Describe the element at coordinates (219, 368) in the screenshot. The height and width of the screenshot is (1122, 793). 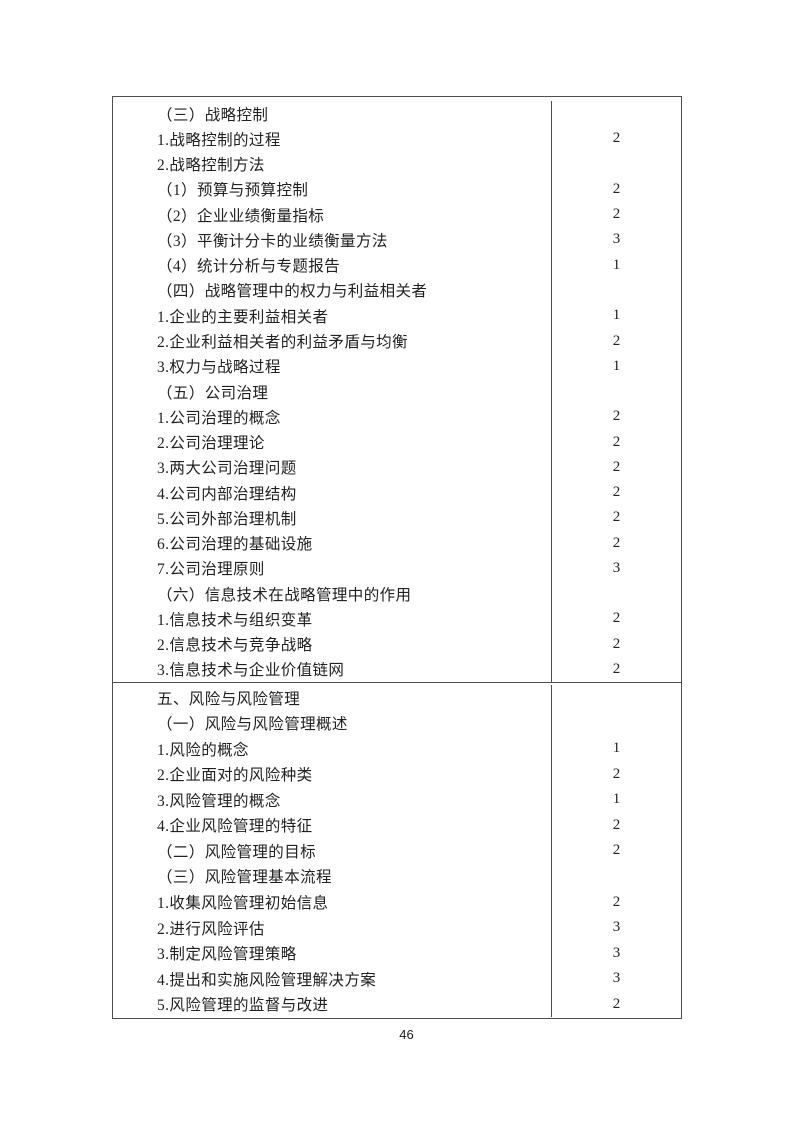
I see `topic-text: 3.权力与战略过程` at that location.